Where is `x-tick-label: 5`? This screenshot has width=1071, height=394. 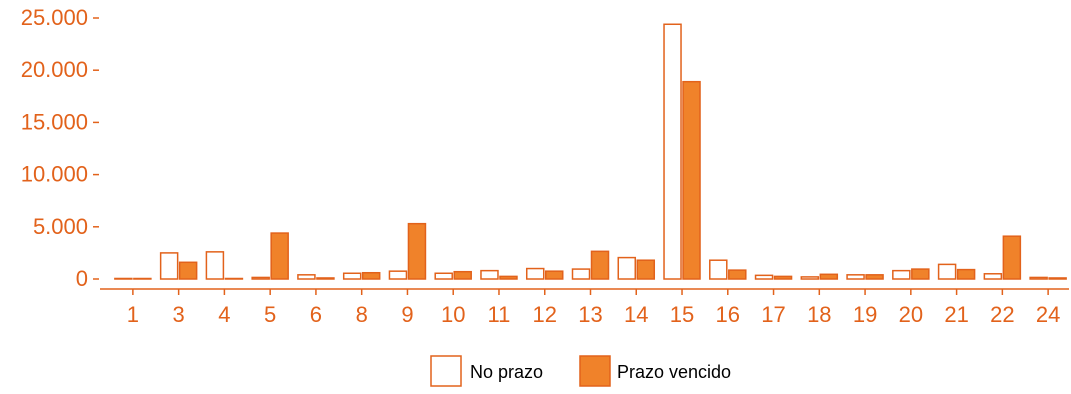 x-tick-label: 5 is located at coordinates (270, 314).